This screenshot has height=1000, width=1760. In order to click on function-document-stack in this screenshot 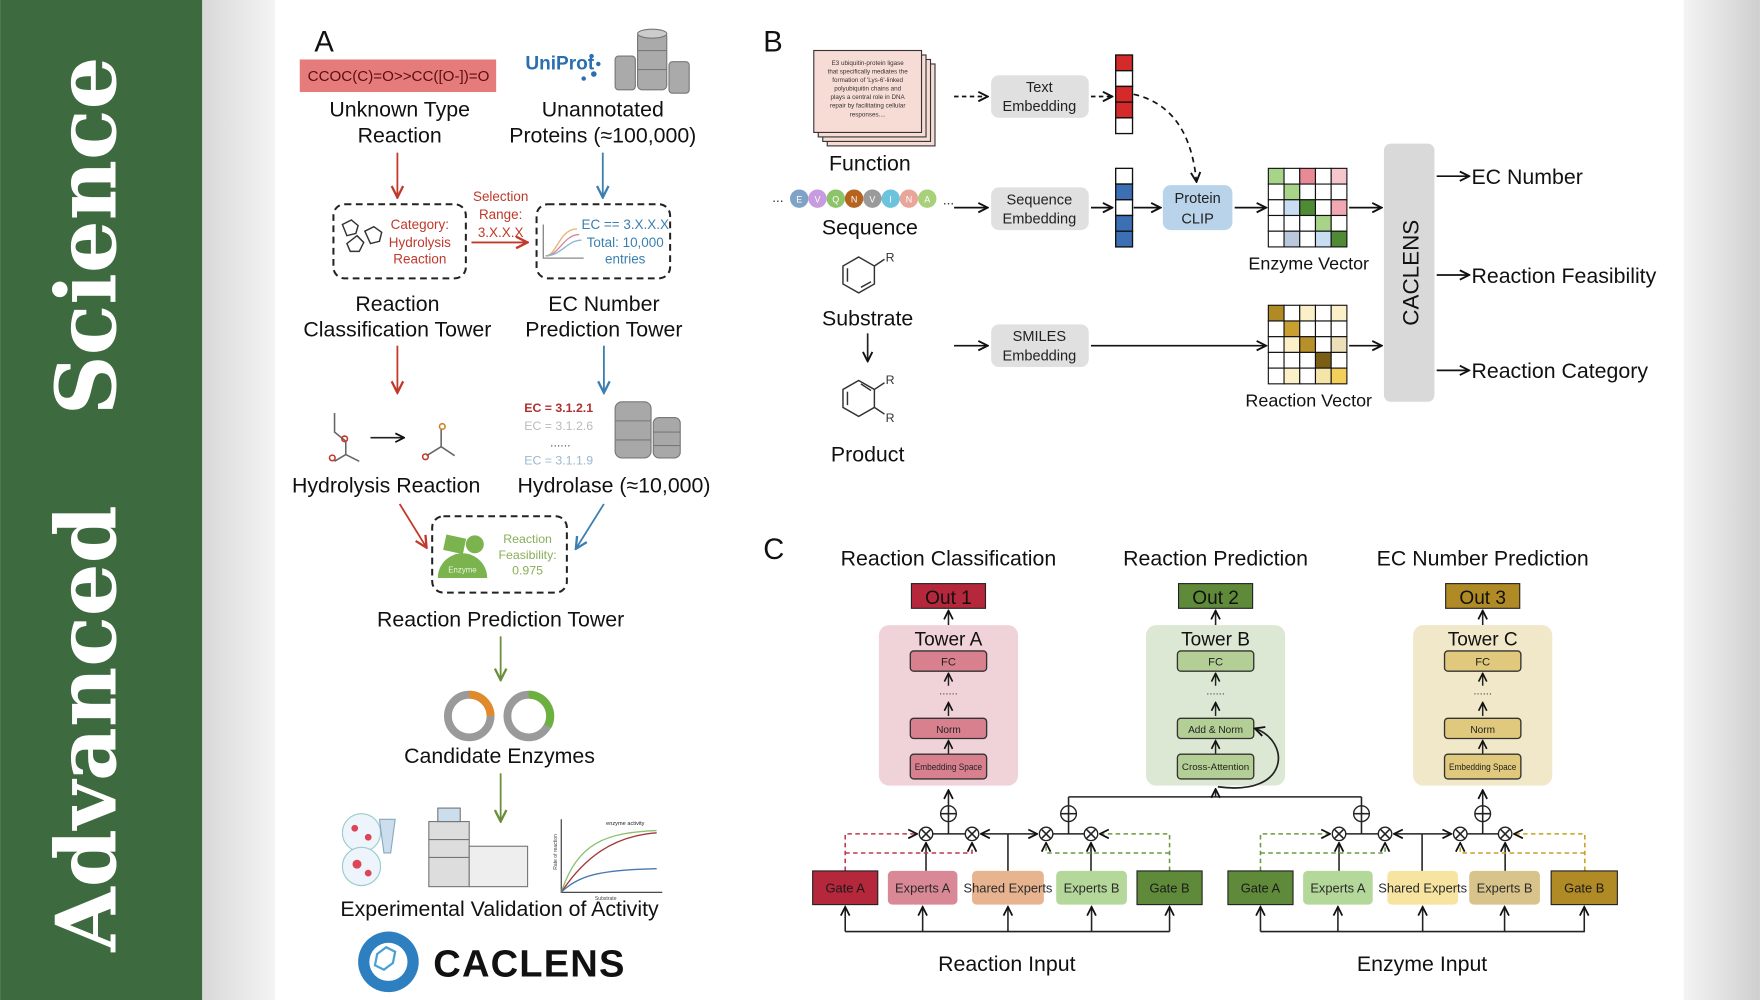, I will do `click(874, 98)`.